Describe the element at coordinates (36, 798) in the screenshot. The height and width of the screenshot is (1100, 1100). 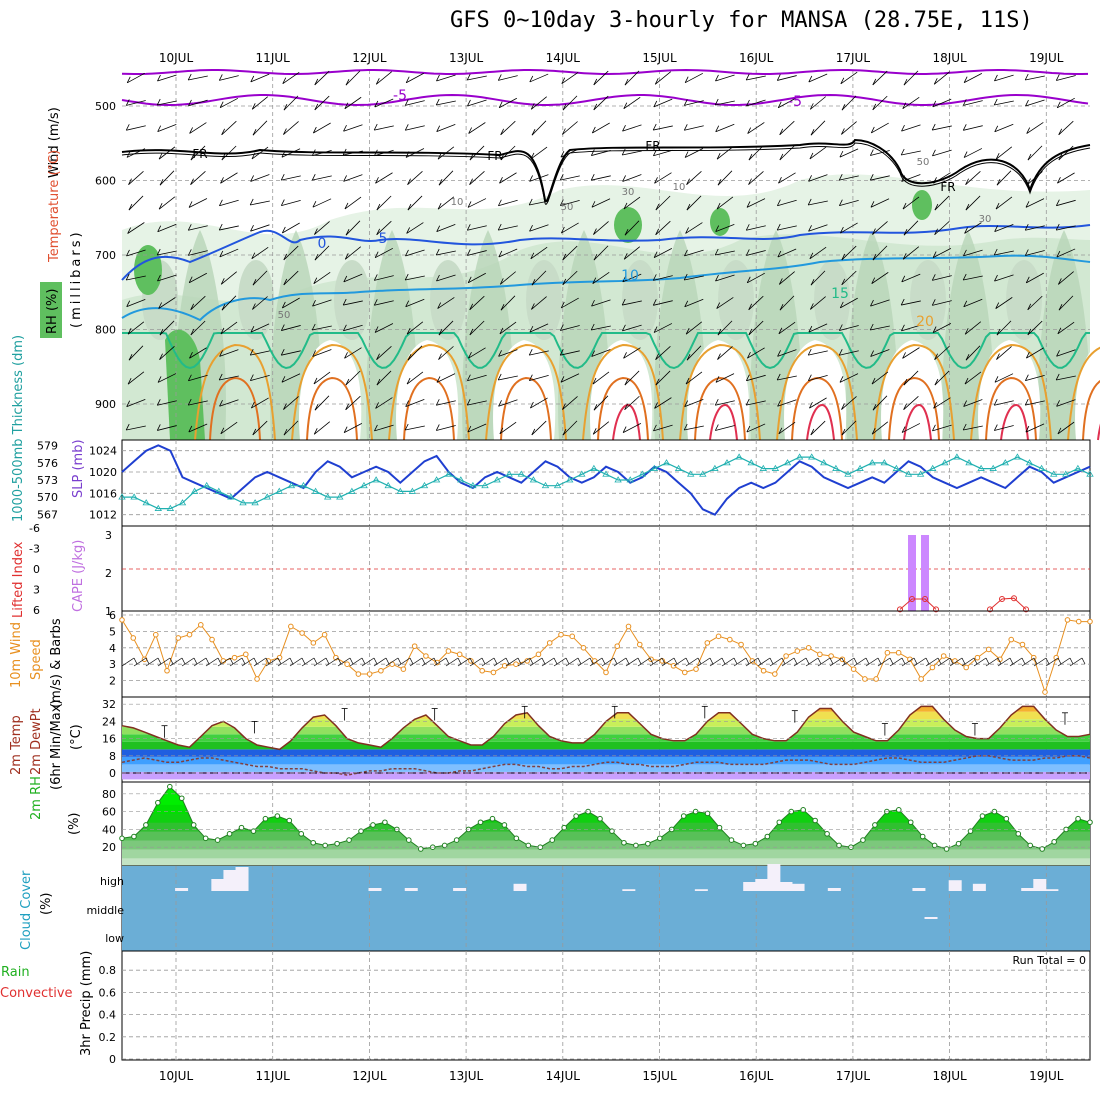
I see `axis-label-rh2m: 2m RH` at that location.